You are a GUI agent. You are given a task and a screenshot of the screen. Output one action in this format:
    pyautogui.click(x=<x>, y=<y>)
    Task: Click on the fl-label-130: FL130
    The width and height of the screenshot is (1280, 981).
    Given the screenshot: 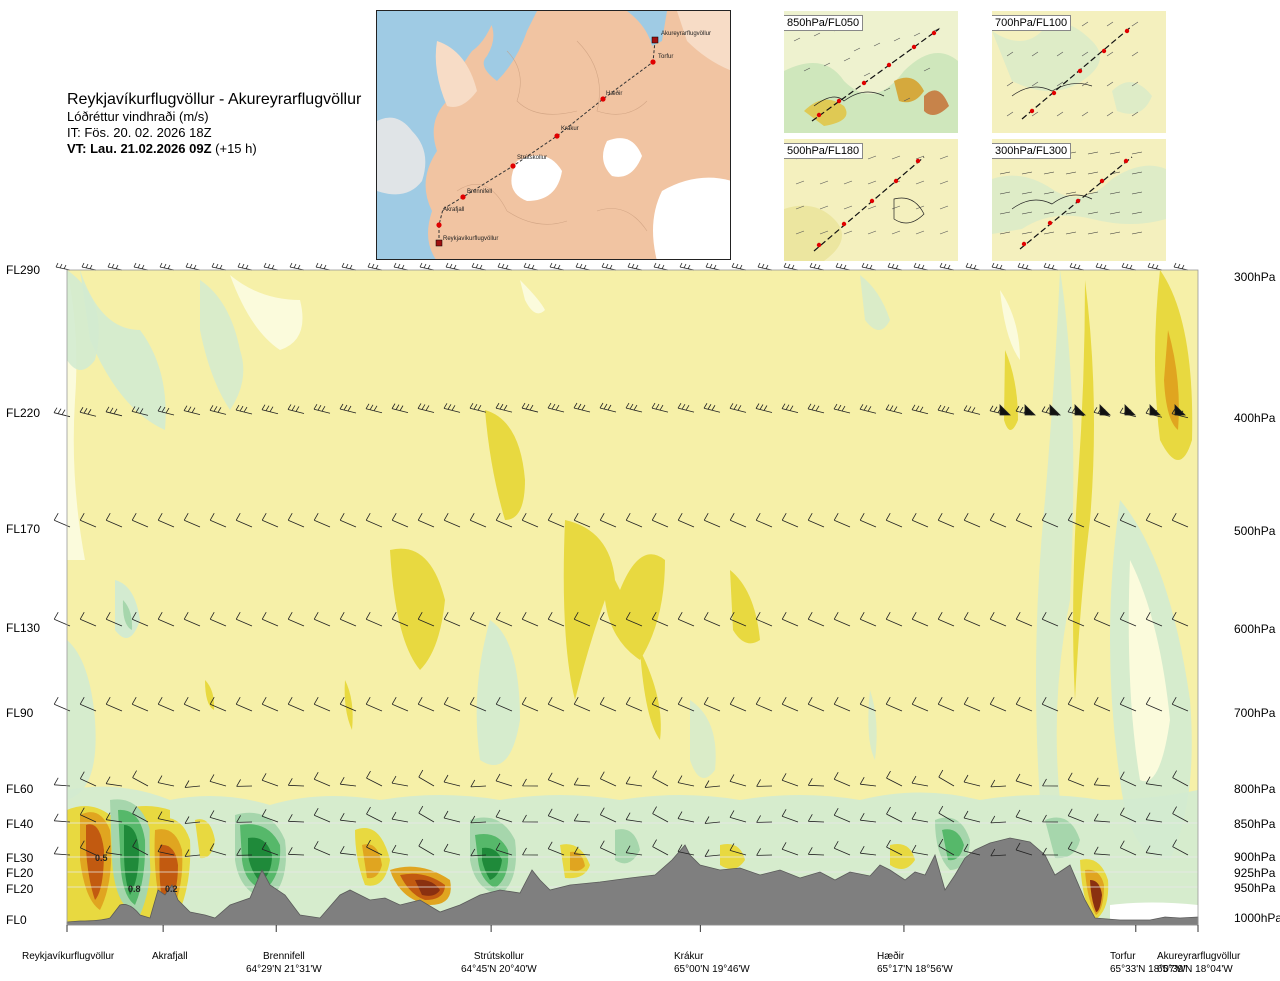 What is the action you would take?
    pyautogui.click(x=23, y=628)
    